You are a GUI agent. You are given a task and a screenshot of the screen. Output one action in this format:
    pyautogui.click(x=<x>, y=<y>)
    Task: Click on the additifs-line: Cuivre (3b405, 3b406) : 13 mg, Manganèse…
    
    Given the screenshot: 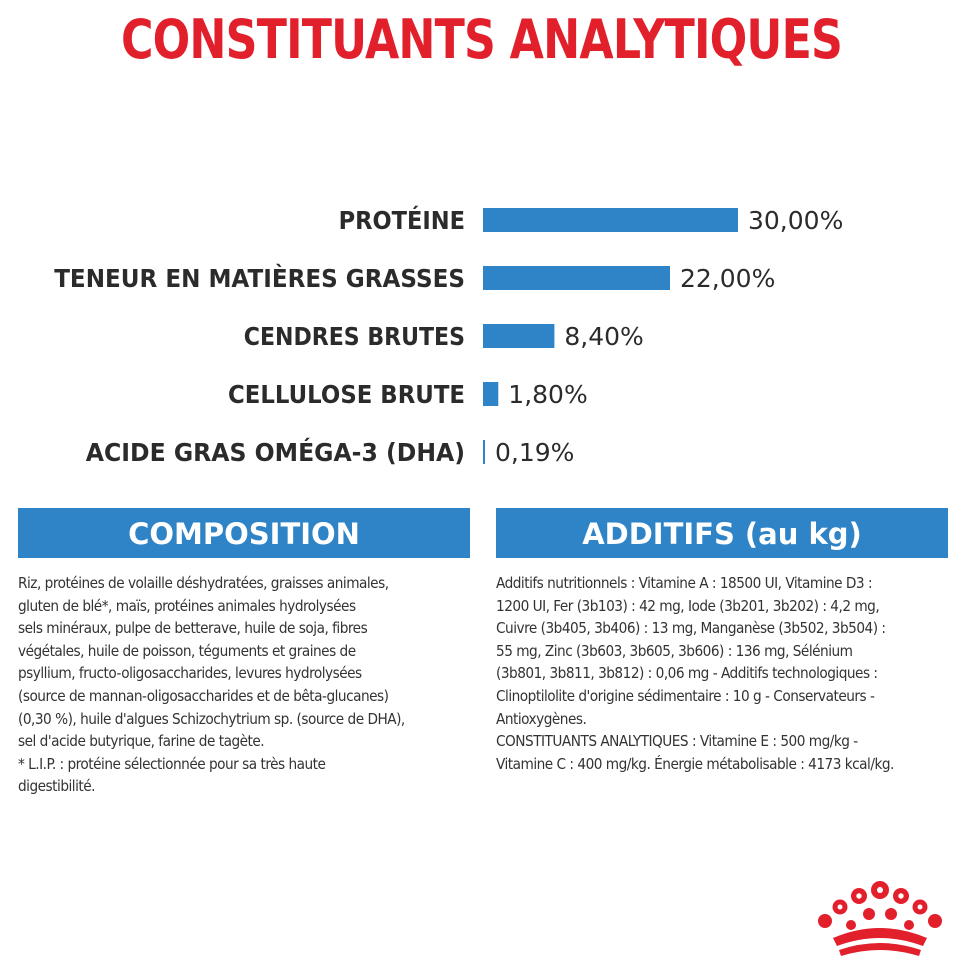 What is the action you would take?
    pyautogui.click(x=691, y=628)
    